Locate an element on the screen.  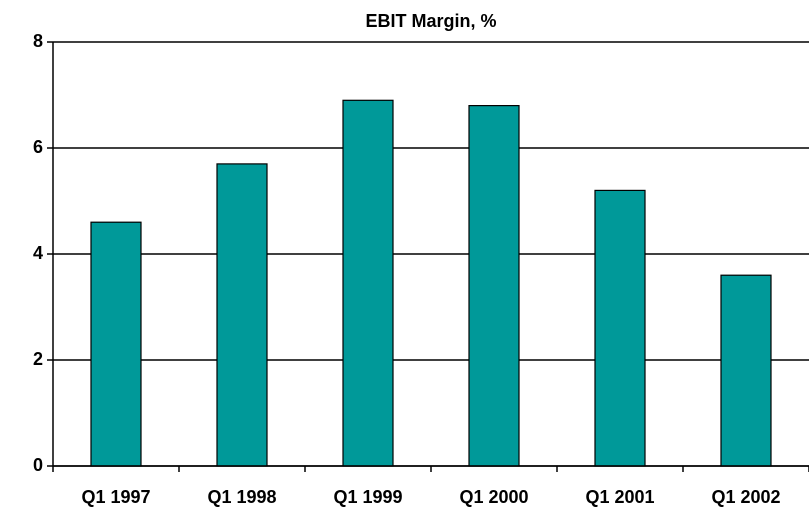
x-tick-label: Q1 1999 is located at coordinates (367, 497).